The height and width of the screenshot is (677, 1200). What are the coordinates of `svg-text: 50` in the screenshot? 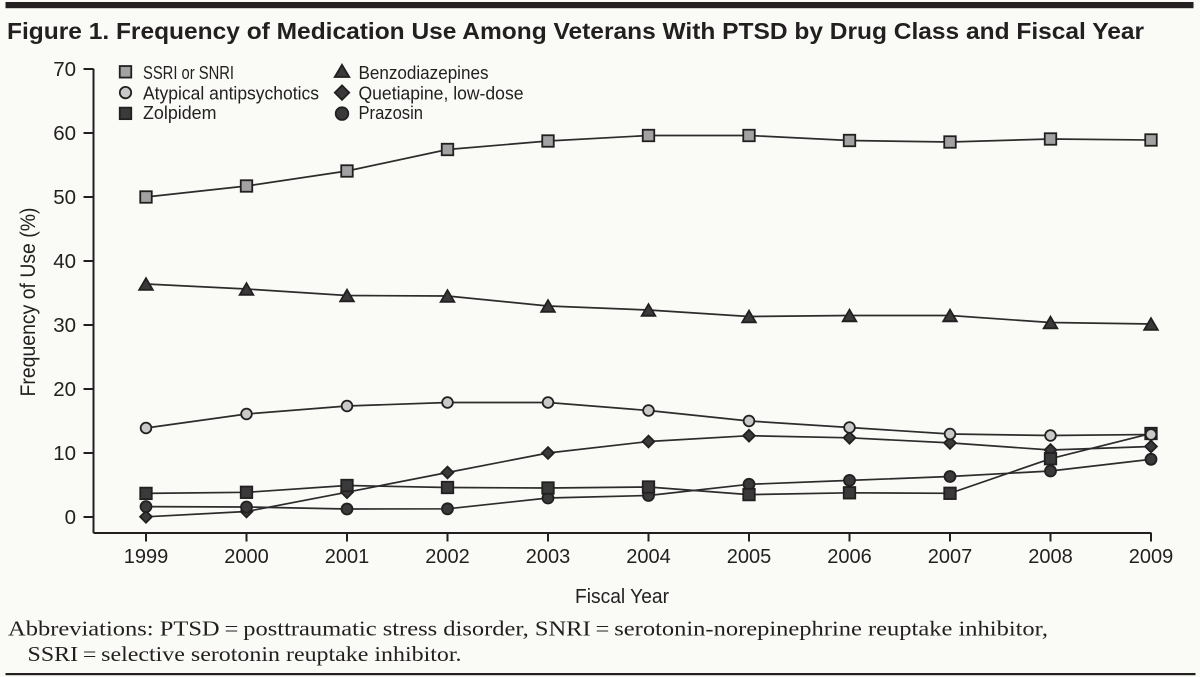 It's located at (64, 197).